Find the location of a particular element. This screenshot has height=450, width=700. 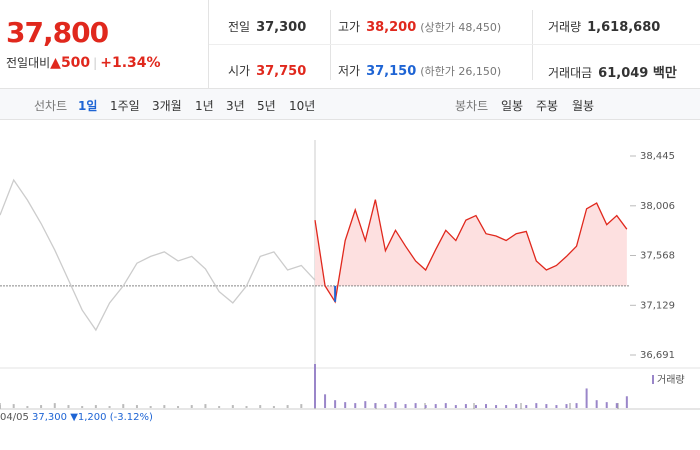

info-cell: 시가 37,750 is located at coordinates (267, 70).